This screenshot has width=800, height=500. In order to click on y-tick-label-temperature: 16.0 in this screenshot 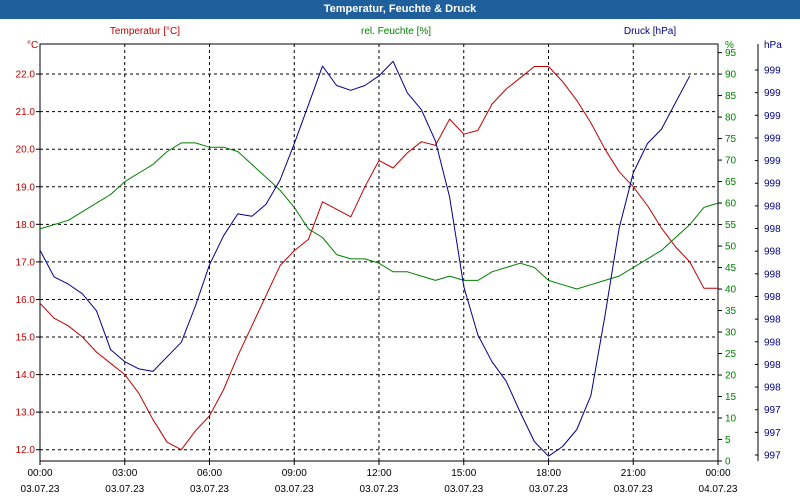, I will do `click(26, 300)`.